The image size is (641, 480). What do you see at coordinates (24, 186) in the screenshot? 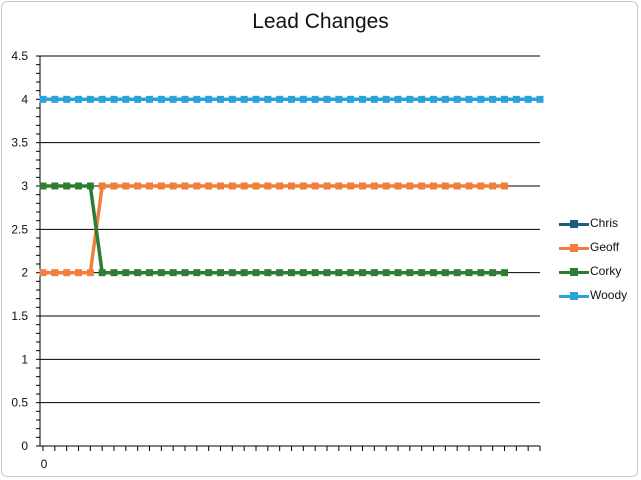
I see `y-tick-label: 3` at bounding box center [24, 186].